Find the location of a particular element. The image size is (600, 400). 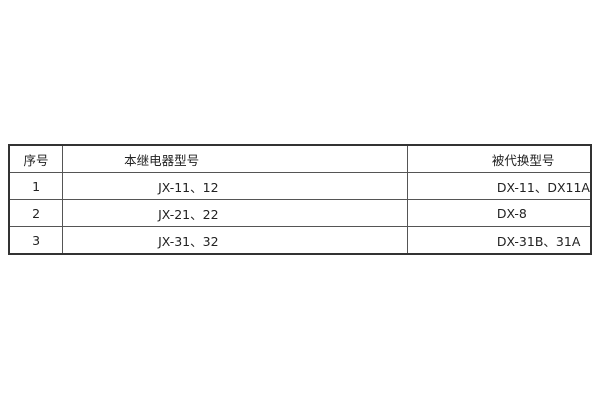

table-row: 3 JX-31、32 DX-31B、31A is located at coordinates (300, 240).